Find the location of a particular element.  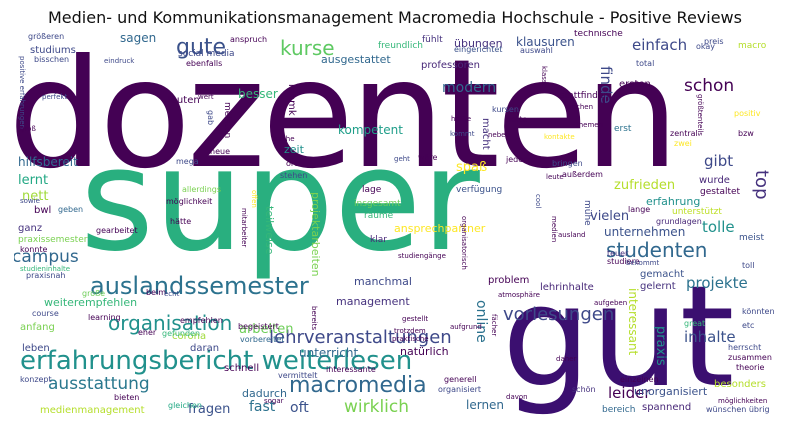

word-projektarbeiten: projektarbeiten is located at coordinates (315, 234).